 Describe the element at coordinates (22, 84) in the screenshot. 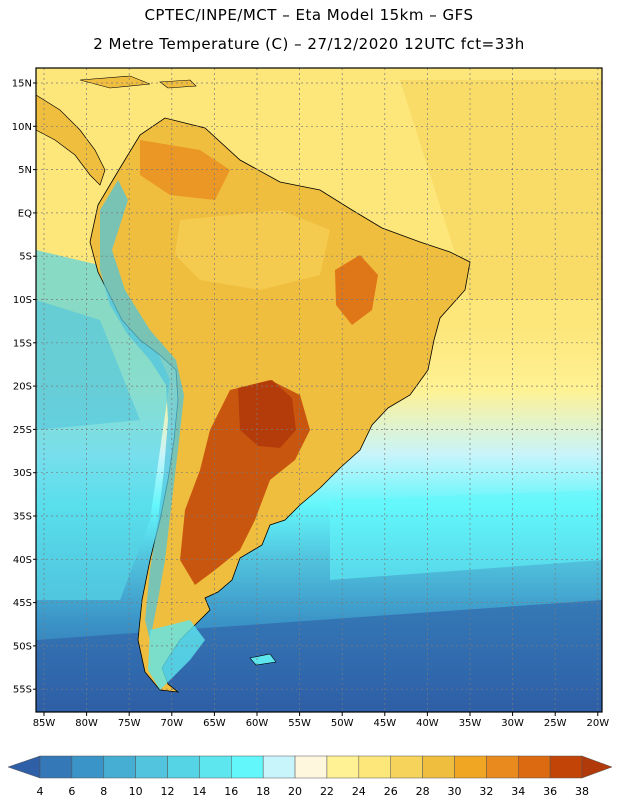

I see `lat-tick-label: 15N` at that location.